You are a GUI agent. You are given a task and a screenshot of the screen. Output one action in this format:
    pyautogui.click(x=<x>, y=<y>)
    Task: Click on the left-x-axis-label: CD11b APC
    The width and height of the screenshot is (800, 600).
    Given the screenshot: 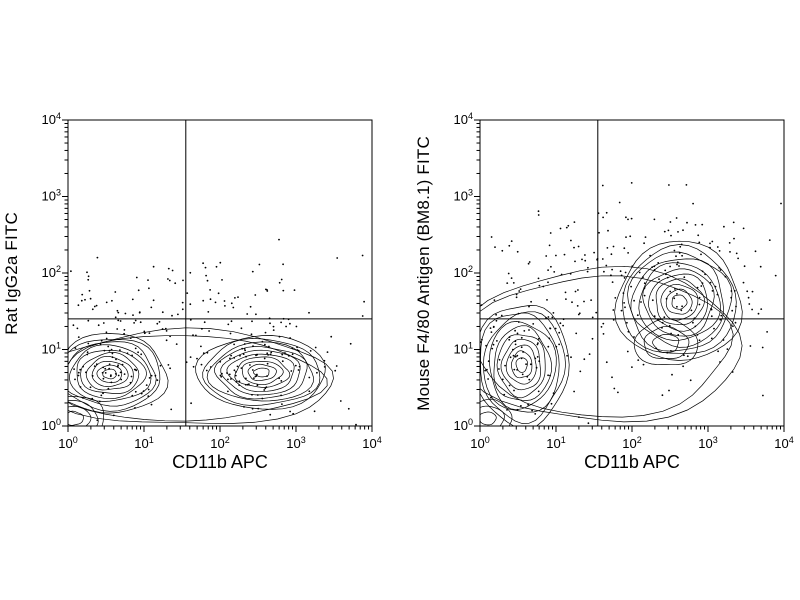 What is the action you would take?
    pyautogui.click(x=220, y=462)
    